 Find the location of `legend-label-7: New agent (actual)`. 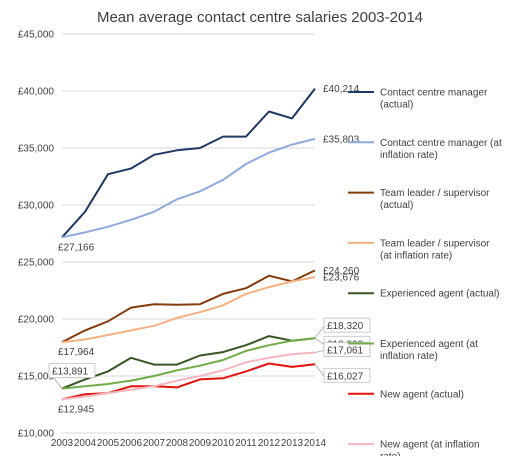

legend-label-7: New agent (actual) is located at coordinates (422, 394).